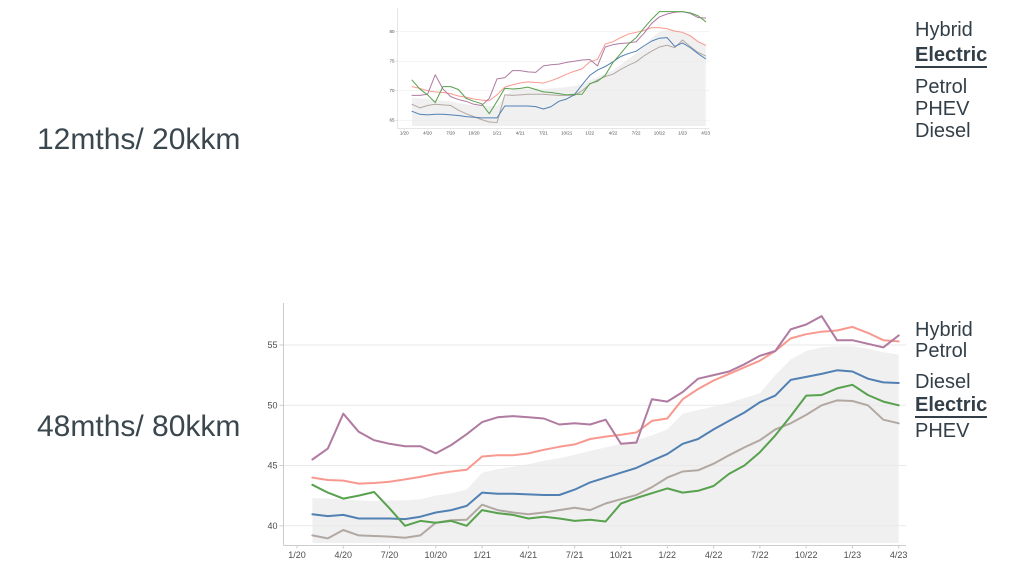 The width and height of the screenshot is (1024, 577). Describe the element at coordinates (139, 139) in the screenshot. I see `row-label-12mths-20kkm: 12mths/ 20kkm` at that location.